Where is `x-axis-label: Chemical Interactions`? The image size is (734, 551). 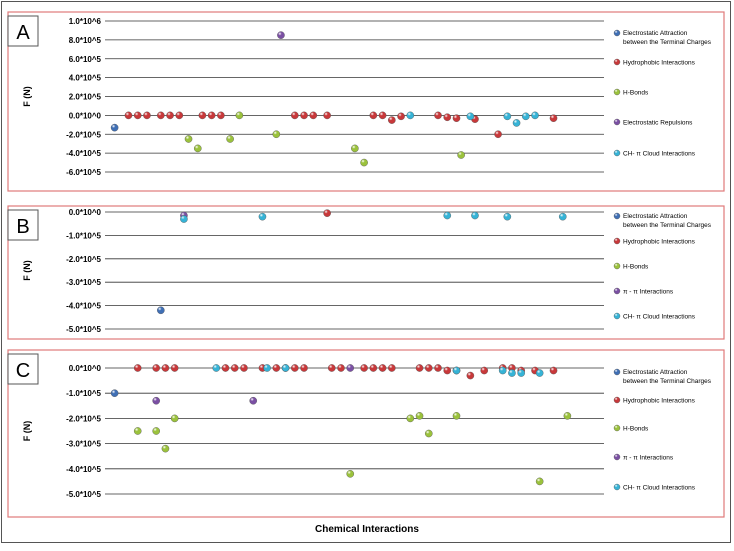
x-axis-label: Chemical Interactions is located at coordinates (367, 529).